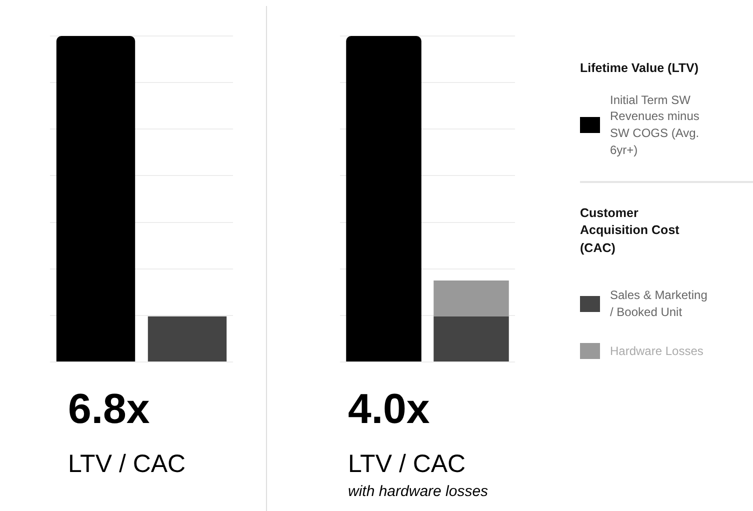 This screenshot has height=511, width=753. Describe the element at coordinates (418, 491) in the screenshot. I see `text: with hardware losses` at that location.